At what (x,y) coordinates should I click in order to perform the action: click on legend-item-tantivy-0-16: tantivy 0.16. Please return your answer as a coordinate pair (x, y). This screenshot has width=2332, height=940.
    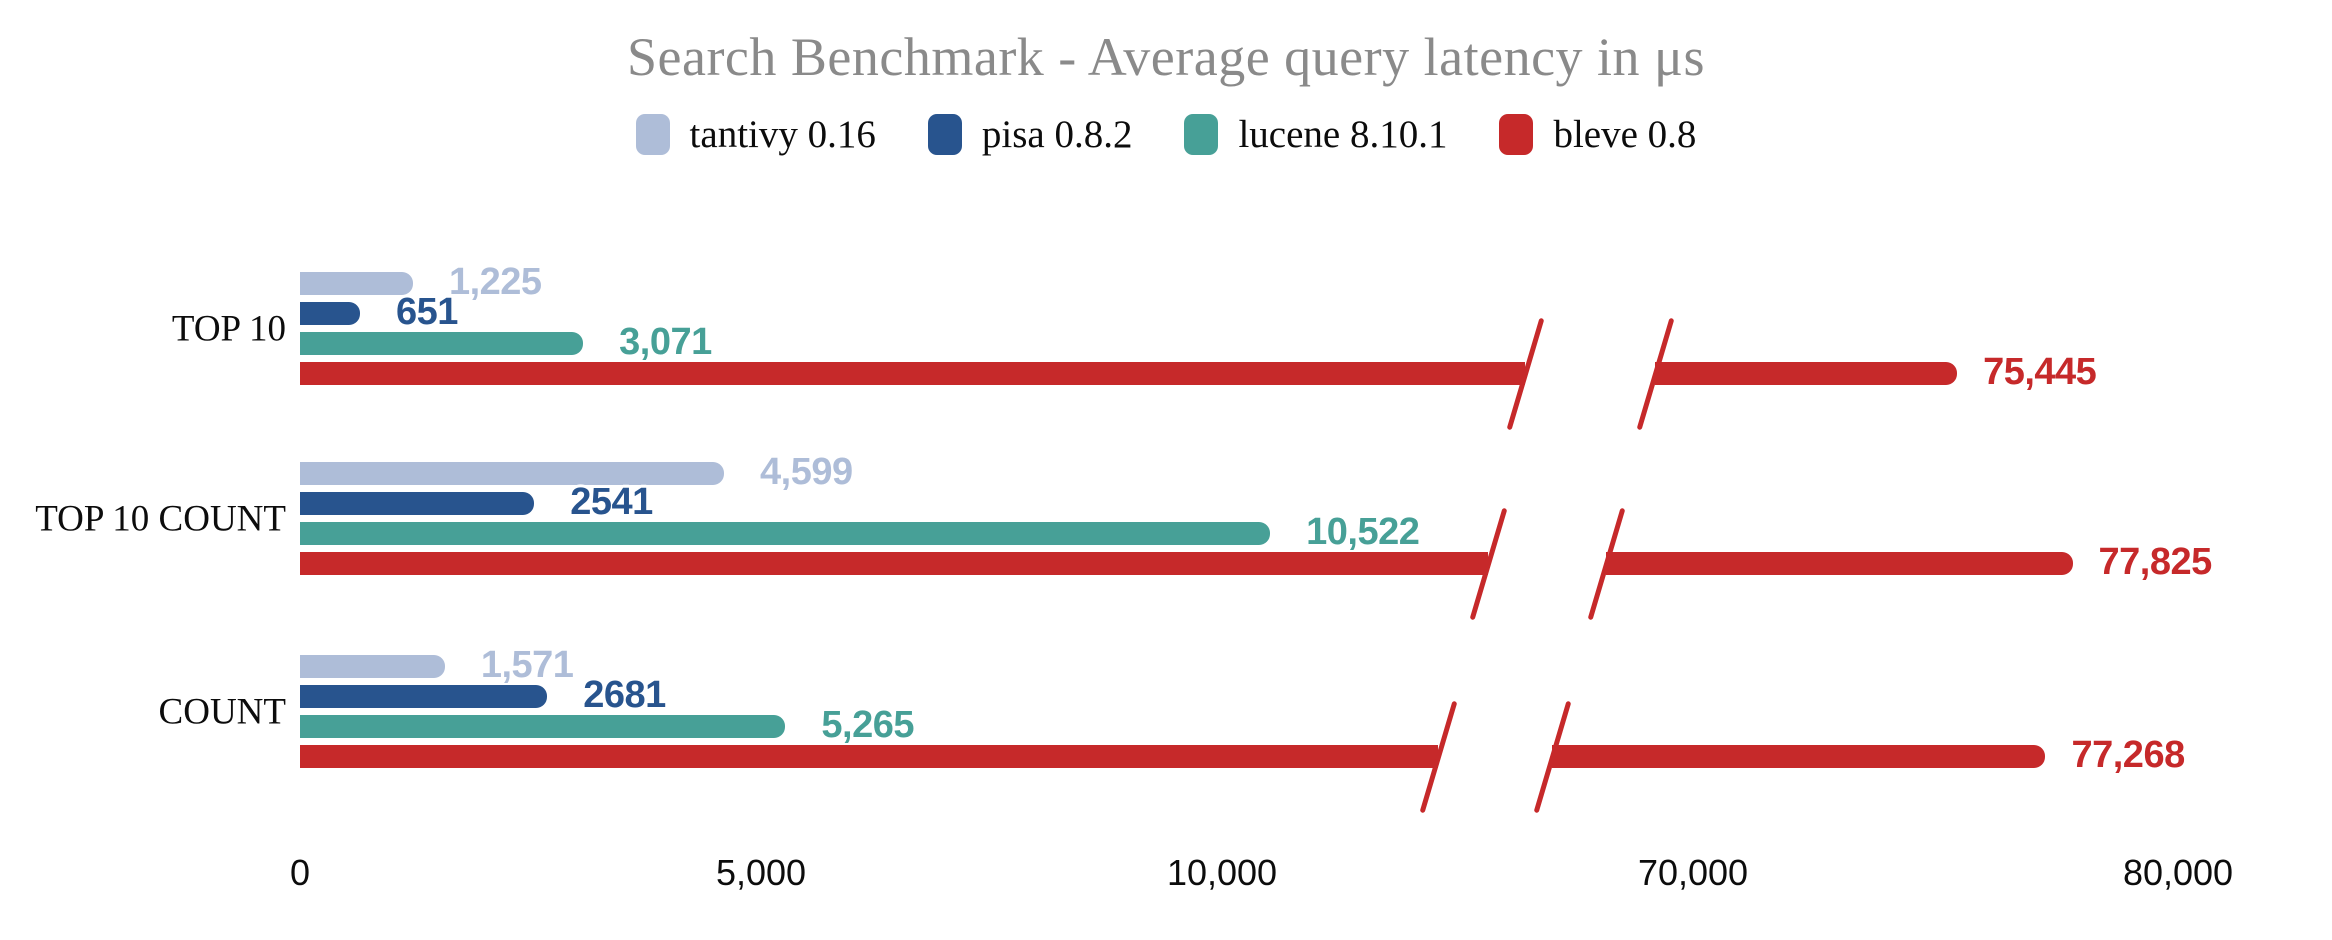
    Looking at the image, I should click on (755, 134).